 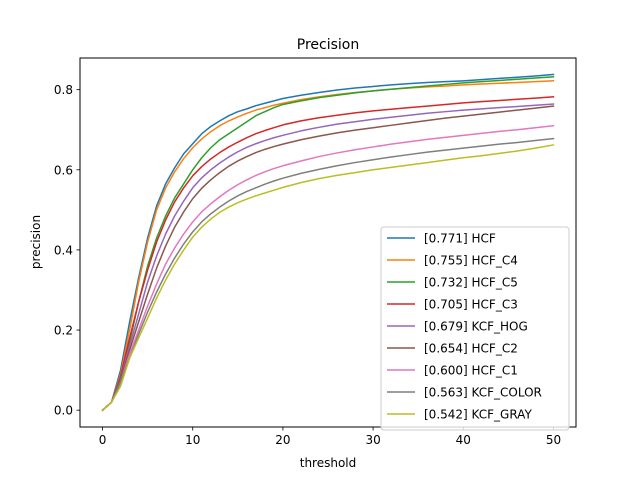 What do you see at coordinates (63, 90) in the screenshot?
I see `y-tick-label: 0.8` at bounding box center [63, 90].